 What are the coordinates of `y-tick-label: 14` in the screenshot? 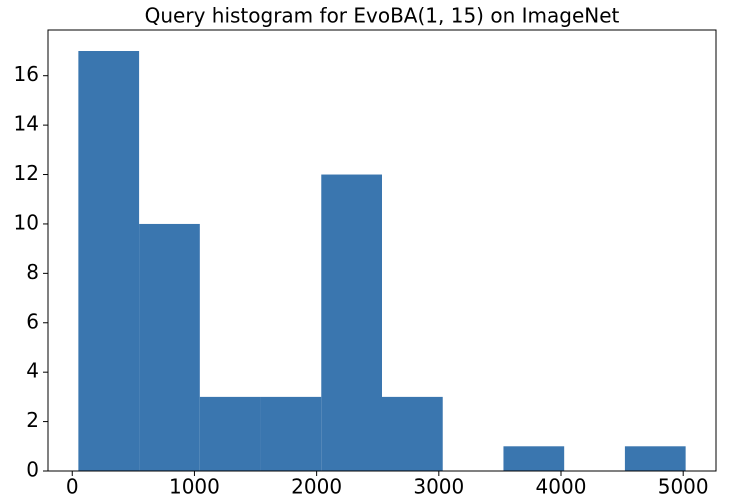 It's located at (26, 124).